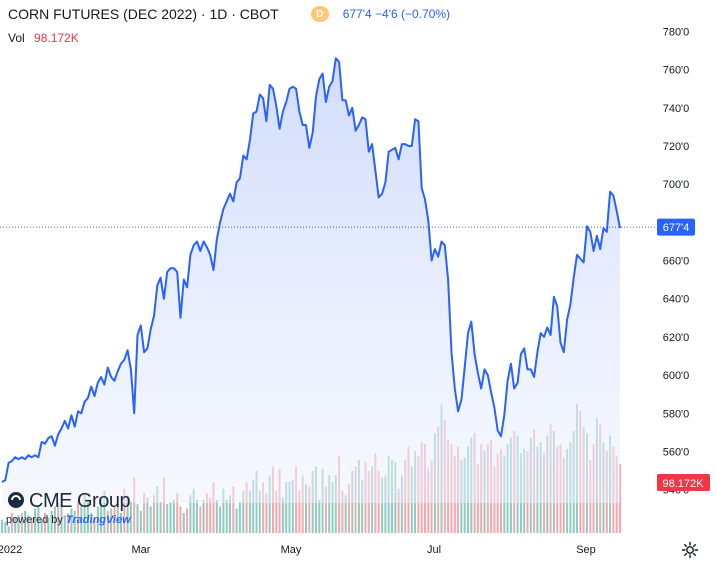 The height and width of the screenshot is (564, 717). Describe the element at coordinates (56, 38) in the screenshot. I see `volume-value: 98.172K` at that location.